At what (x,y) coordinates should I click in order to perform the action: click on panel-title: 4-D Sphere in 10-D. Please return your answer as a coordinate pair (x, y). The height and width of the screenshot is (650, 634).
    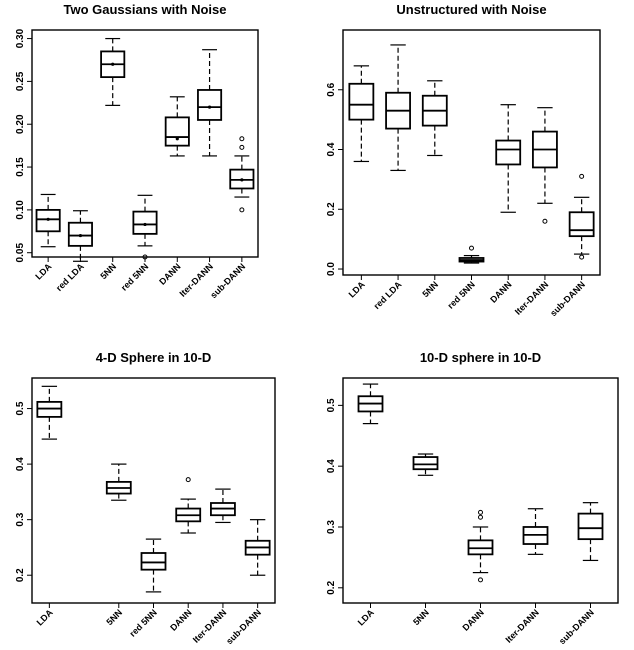
    Looking at the image, I should click on (154, 357).